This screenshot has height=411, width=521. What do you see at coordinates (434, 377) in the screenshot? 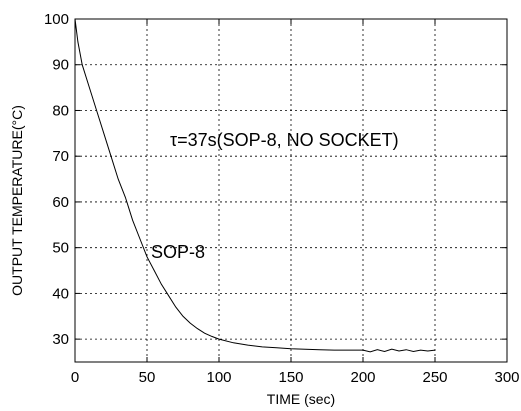
I see `x-tick-label: 250` at bounding box center [434, 377].